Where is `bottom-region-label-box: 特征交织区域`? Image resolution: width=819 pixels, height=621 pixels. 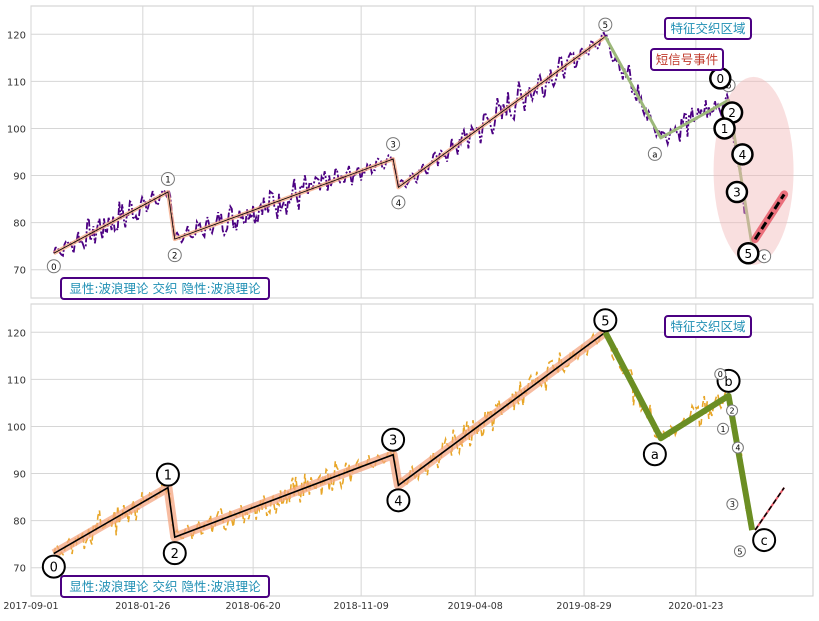 bottom-region-label-box: 特征交织区域 is located at coordinates (708, 326).